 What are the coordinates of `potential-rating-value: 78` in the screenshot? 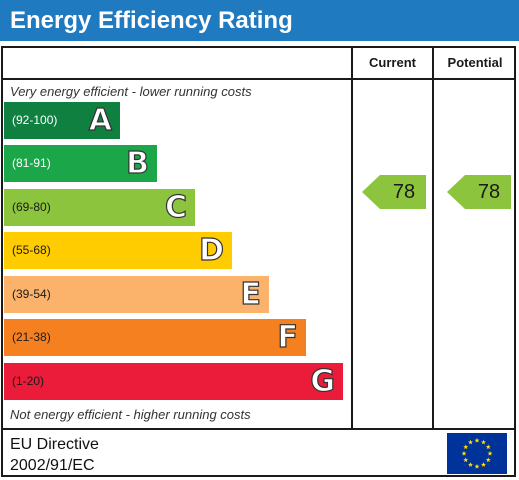 It's located at (489, 192).